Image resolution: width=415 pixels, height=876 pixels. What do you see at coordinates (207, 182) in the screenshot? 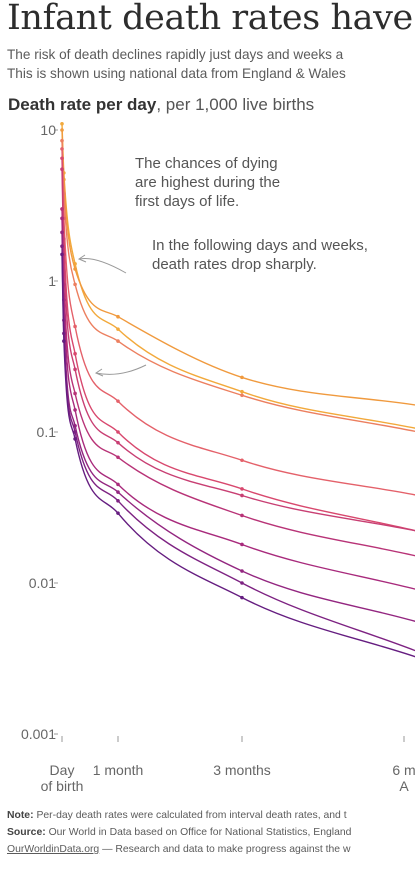
I see `annotation-1-line-1: are highest during the` at bounding box center [207, 182].